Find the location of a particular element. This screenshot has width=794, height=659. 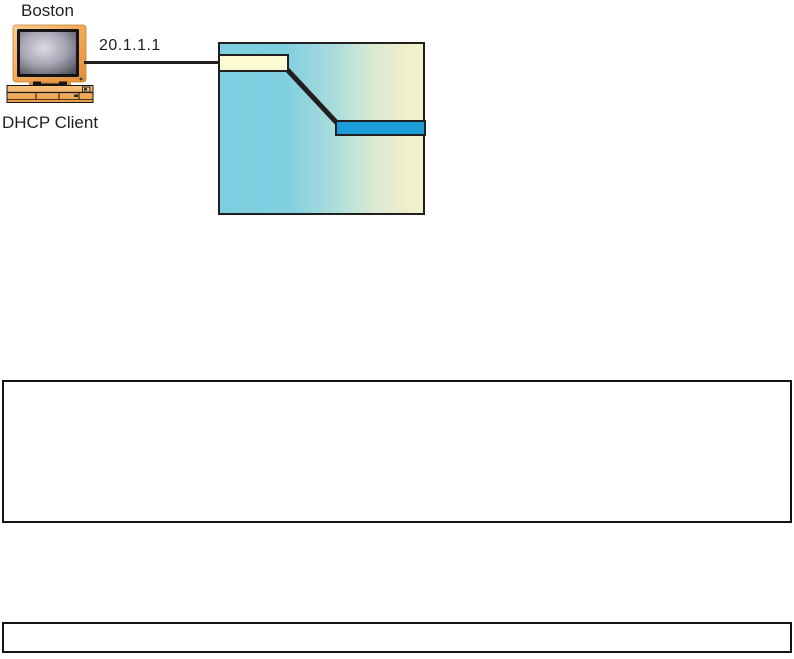

device-role-label: DHCP Client is located at coordinates (50, 122).